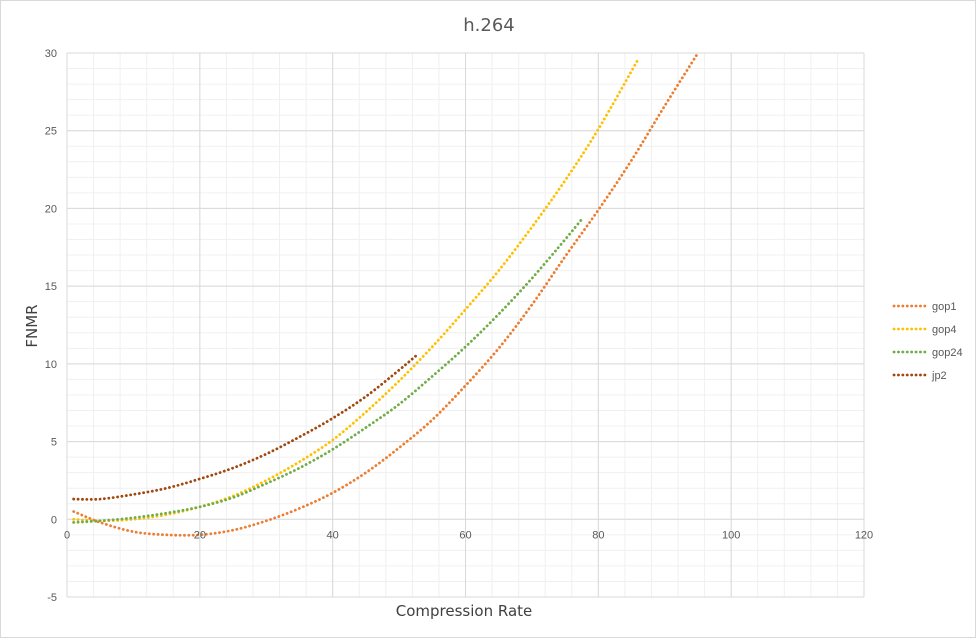  What do you see at coordinates (51, 209) in the screenshot?
I see `y-tick-label: 20` at bounding box center [51, 209].